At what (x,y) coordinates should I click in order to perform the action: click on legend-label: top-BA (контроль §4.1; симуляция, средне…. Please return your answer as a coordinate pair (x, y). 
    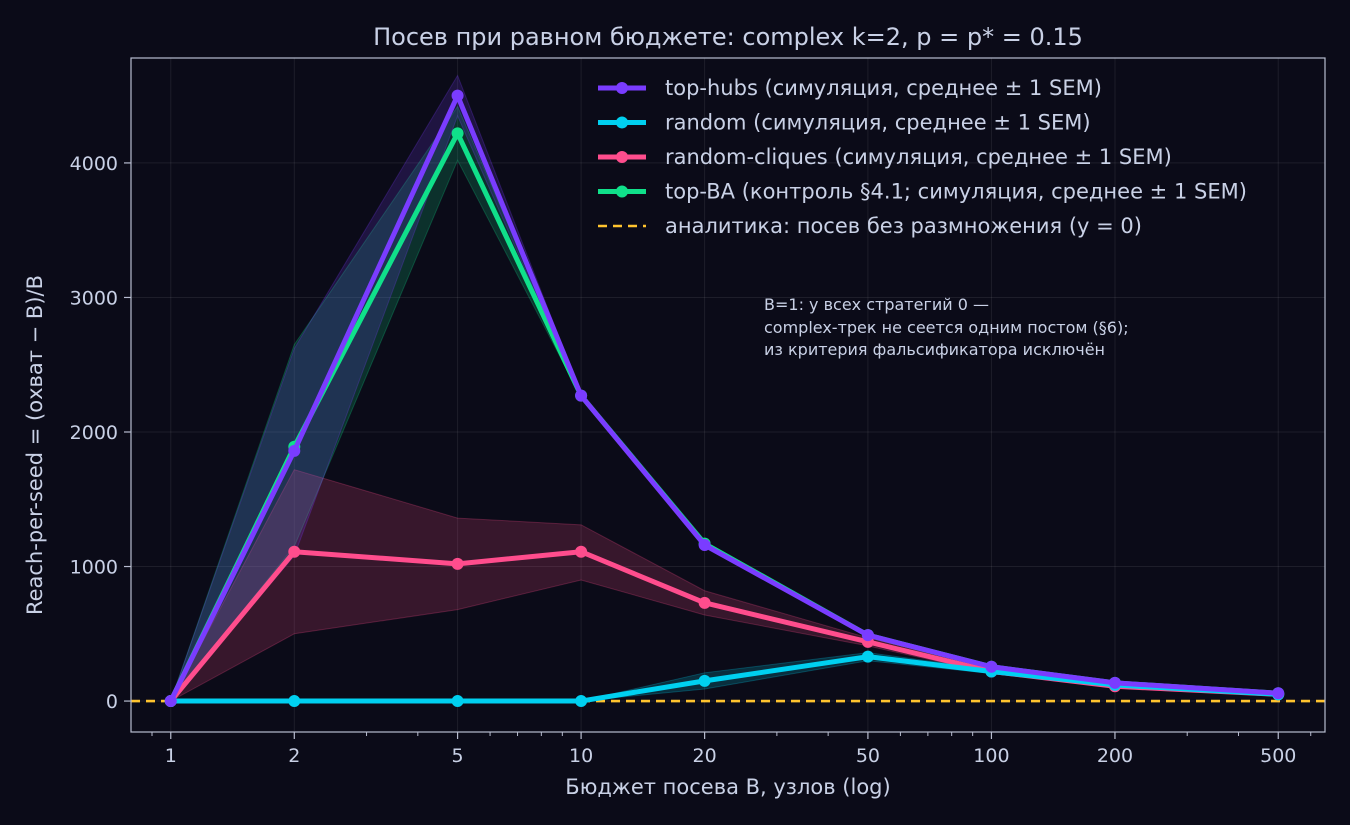
    Looking at the image, I should click on (956, 192).